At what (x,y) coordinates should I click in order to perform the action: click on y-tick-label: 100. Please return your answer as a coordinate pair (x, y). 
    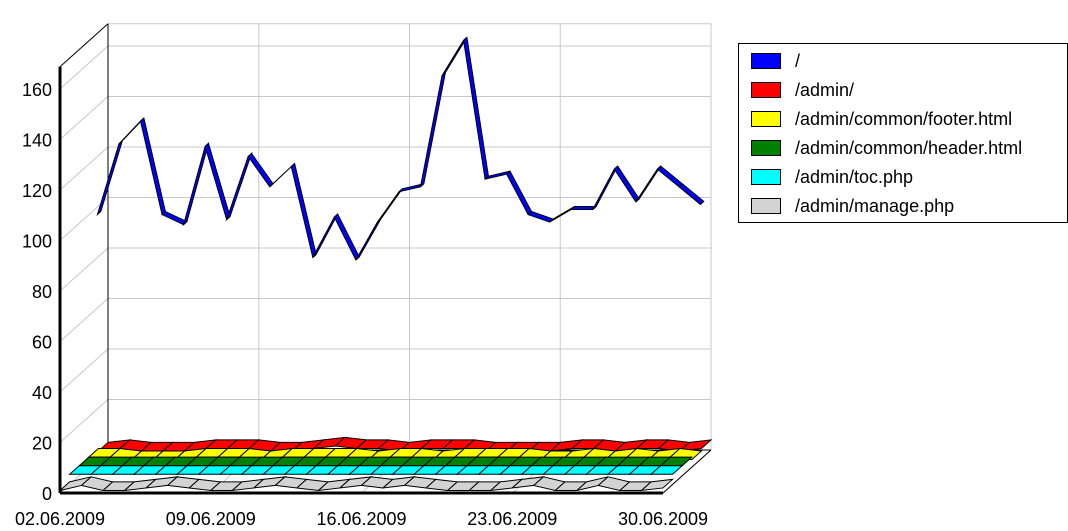
    Looking at the image, I should click on (37, 242).